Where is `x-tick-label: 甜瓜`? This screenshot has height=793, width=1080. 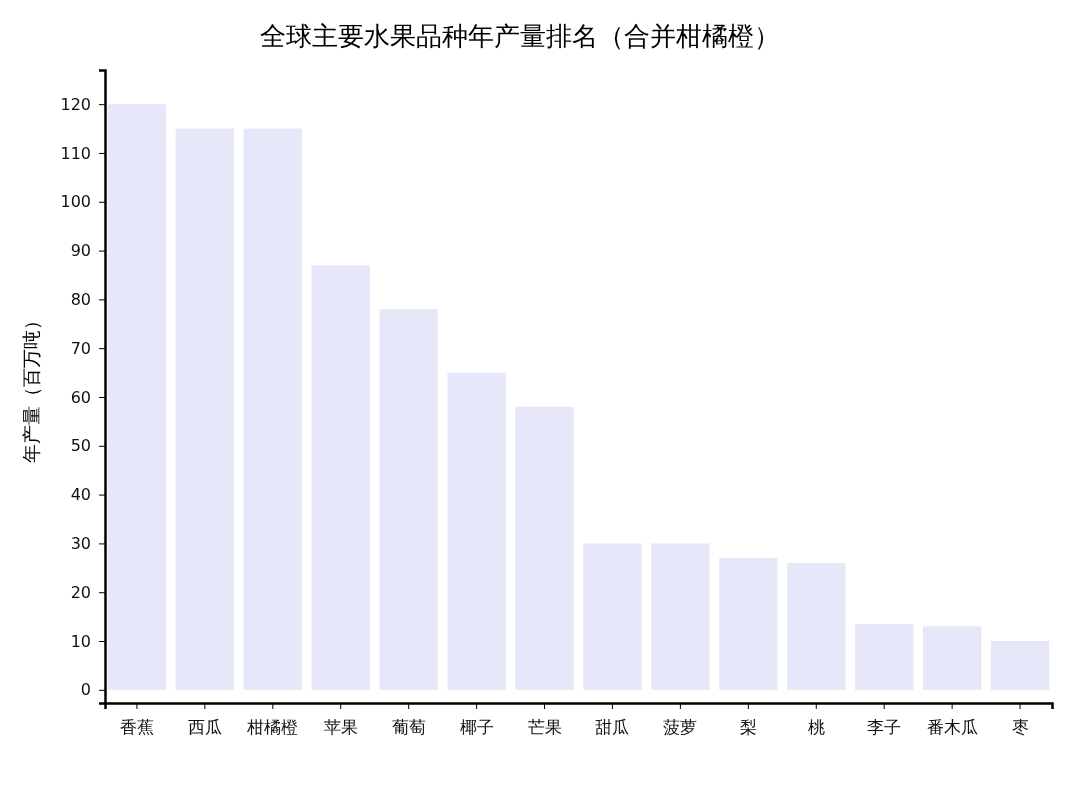 x-tick-label: 甜瓜 is located at coordinates (612, 727).